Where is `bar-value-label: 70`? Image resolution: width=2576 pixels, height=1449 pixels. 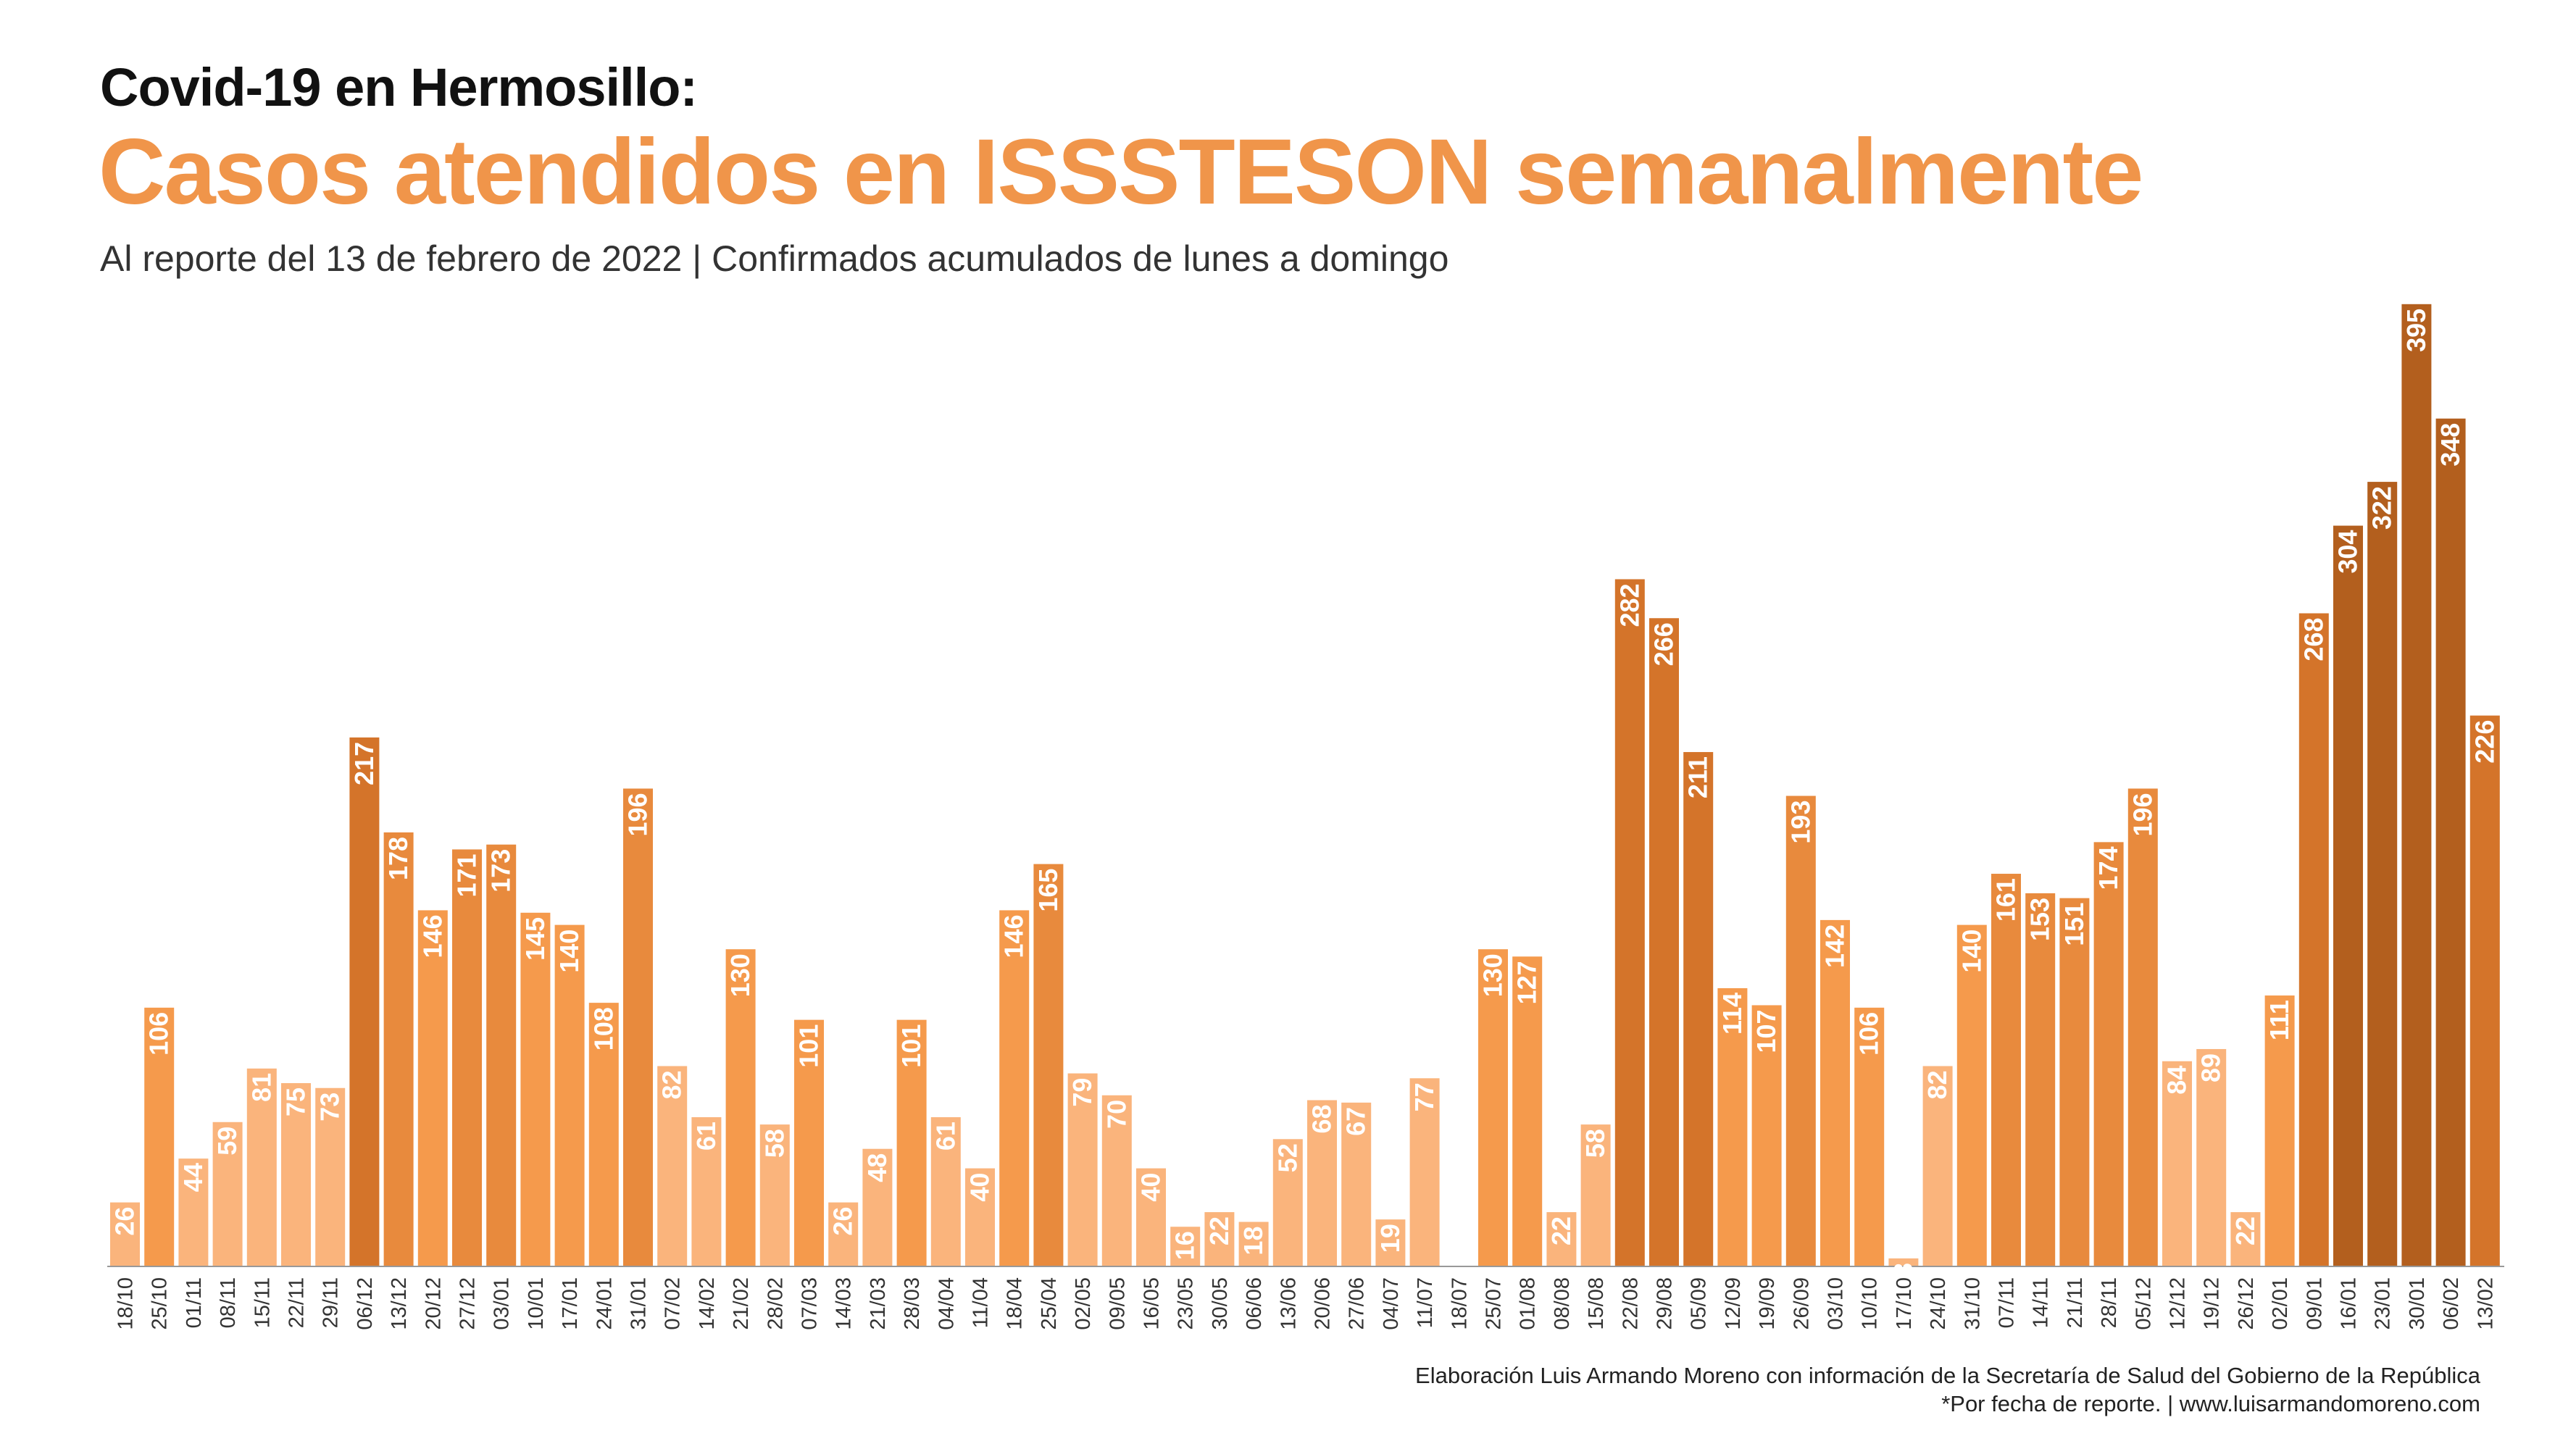 bar-value-label: 70 is located at coordinates (1116, 1115).